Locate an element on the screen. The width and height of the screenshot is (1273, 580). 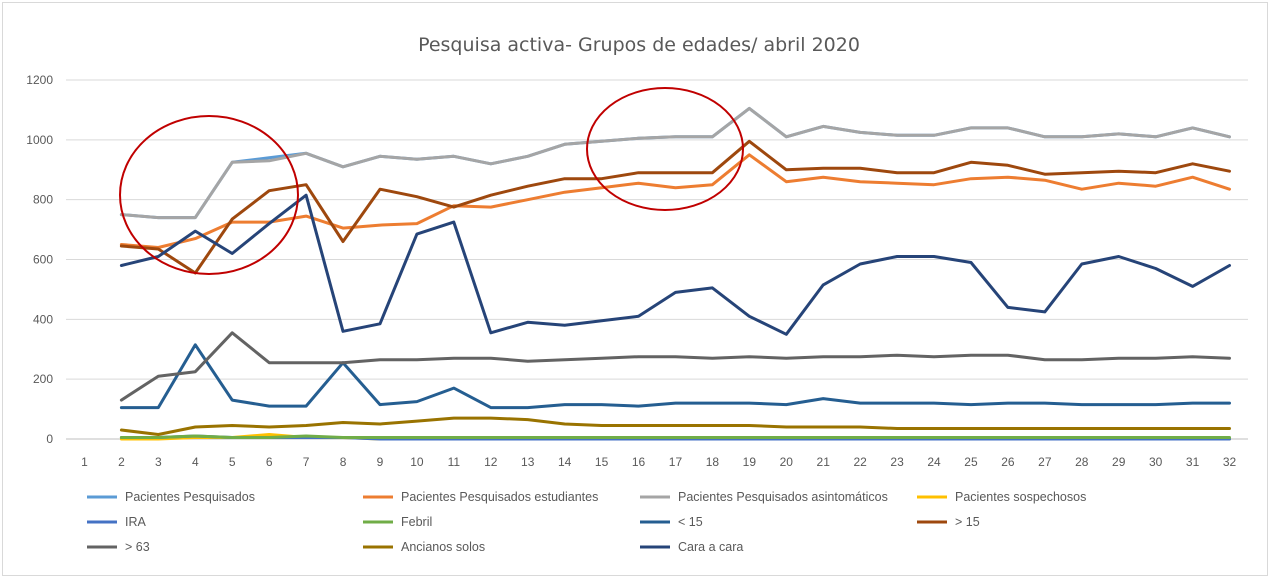
x-tick-label: 17 is located at coordinates (676, 462).